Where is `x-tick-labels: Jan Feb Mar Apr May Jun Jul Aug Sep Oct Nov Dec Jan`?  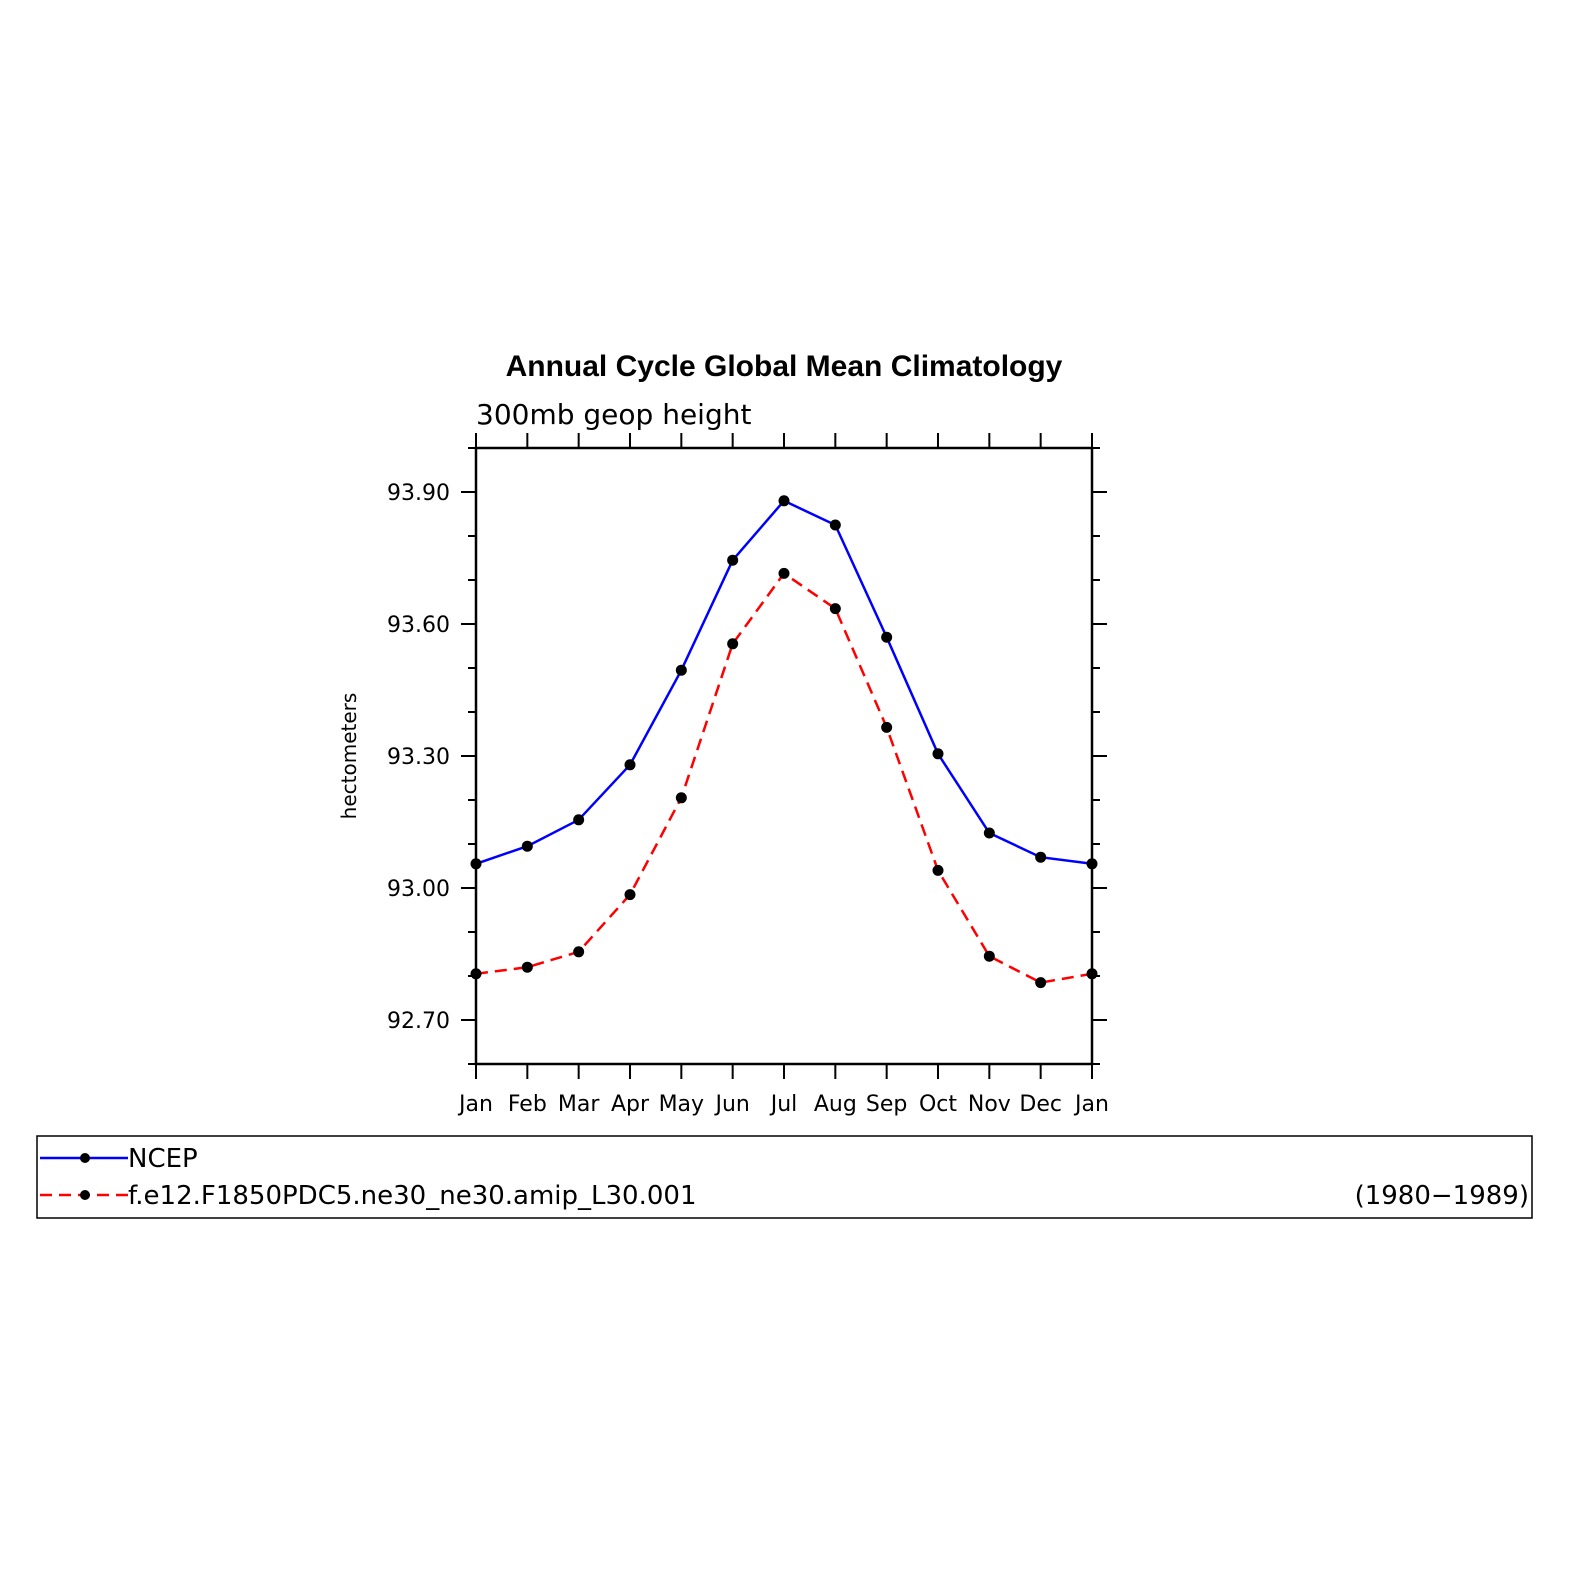
x-tick-labels: Jan Feb Mar Apr May Jun Jul Aug Sep Oct Nov Dec Jan is located at coordinates (783, 1104).